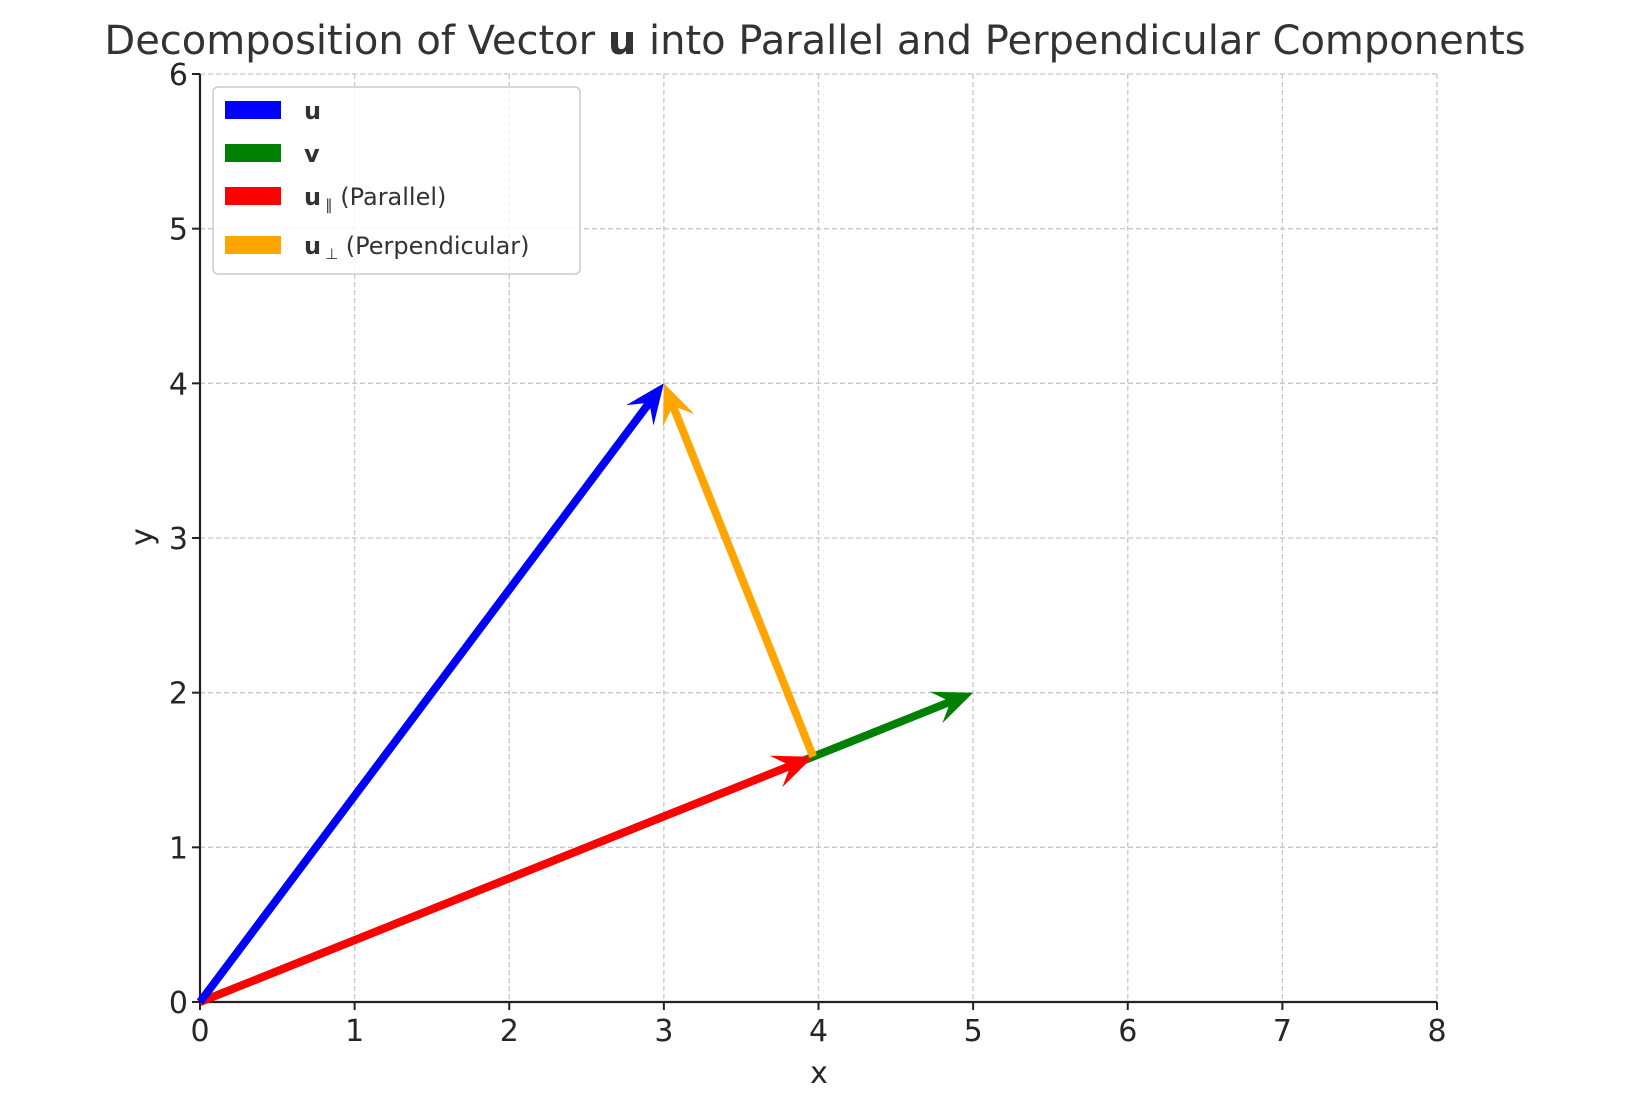  What do you see at coordinates (390, 197) in the screenshot?
I see `legend-label-text: (Parallel)` at bounding box center [390, 197].